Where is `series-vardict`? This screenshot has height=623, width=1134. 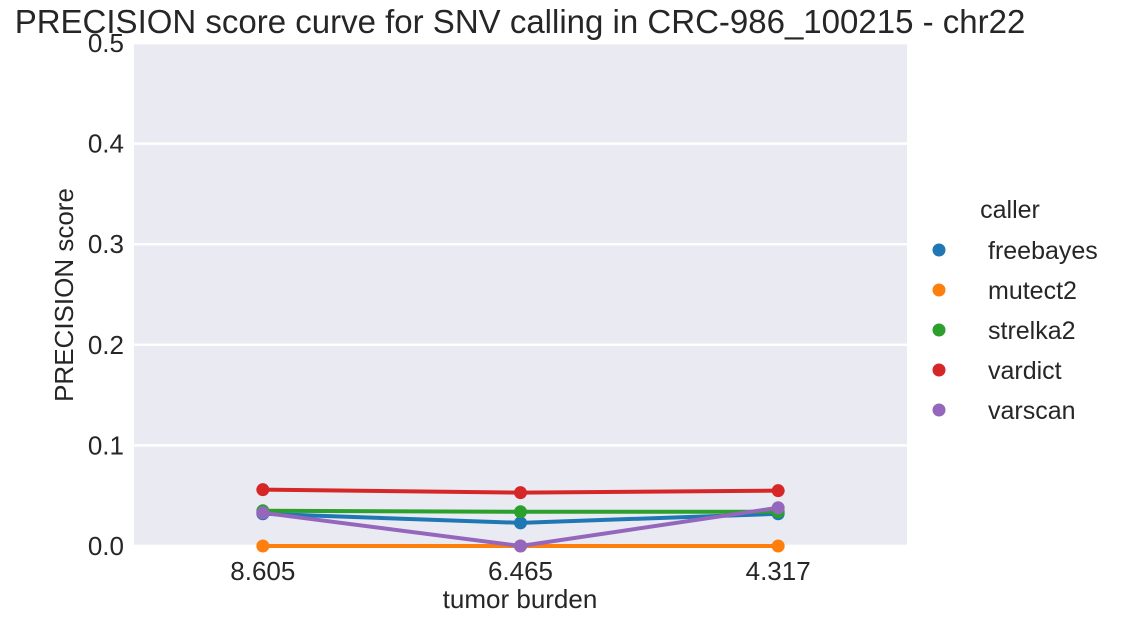
series-vardict is located at coordinates (520, 491).